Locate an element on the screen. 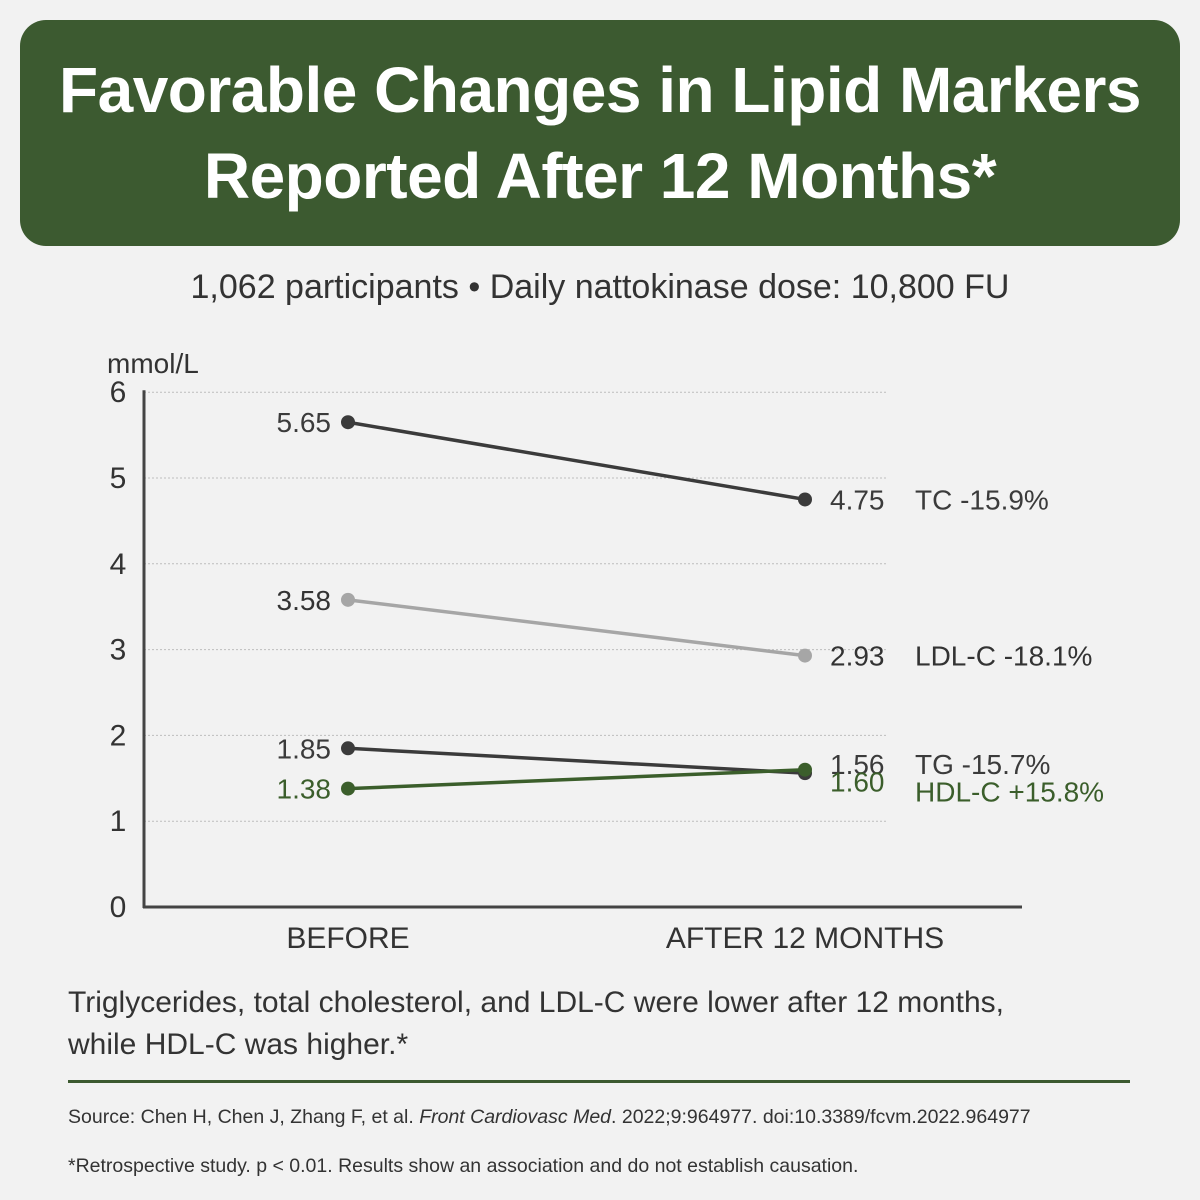  data-label-tg-before: 1.85 is located at coordinates (304, 748).